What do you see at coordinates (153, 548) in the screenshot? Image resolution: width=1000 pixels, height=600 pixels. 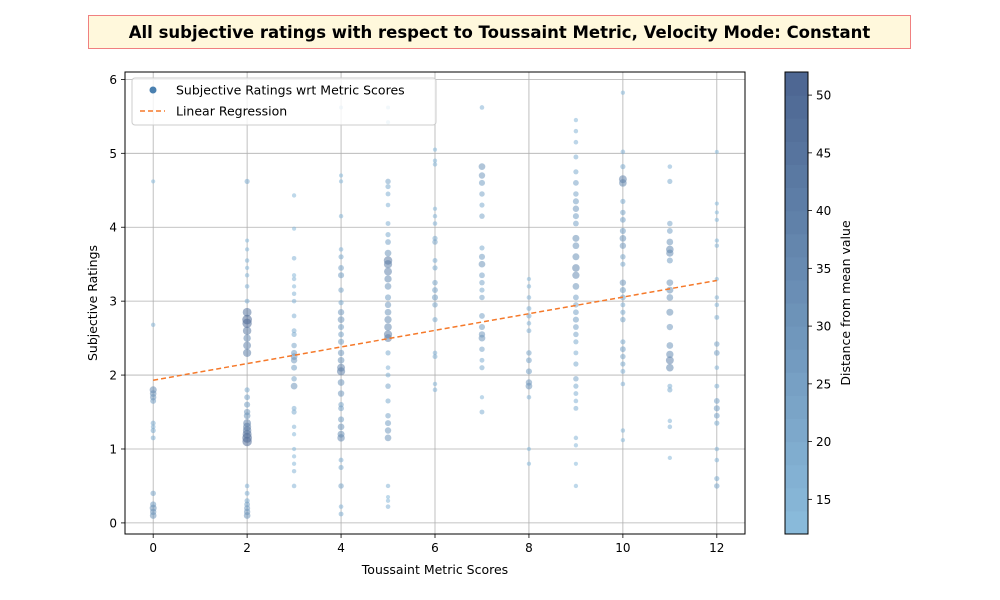 I see `x-tick-label: 0` at bounding box center [153, 548].